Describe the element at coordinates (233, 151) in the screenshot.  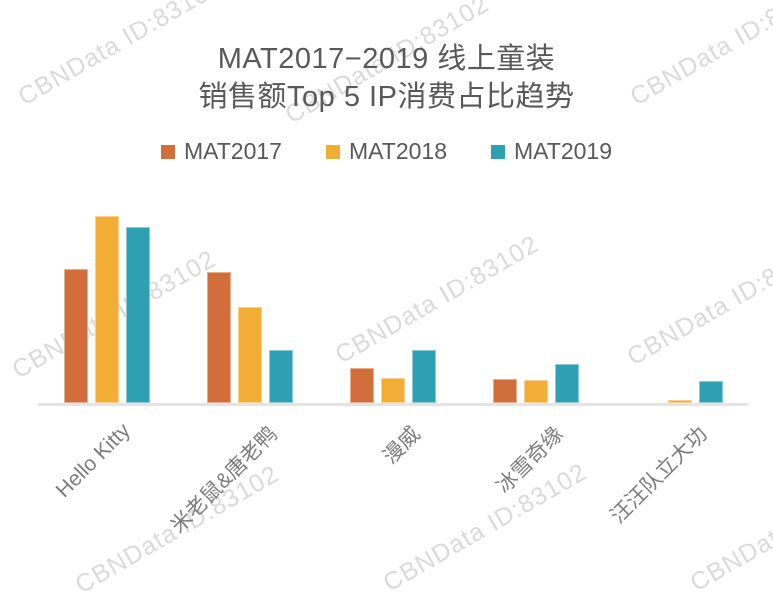
I see `legend-label-mat2017: MAT2017` at that location.